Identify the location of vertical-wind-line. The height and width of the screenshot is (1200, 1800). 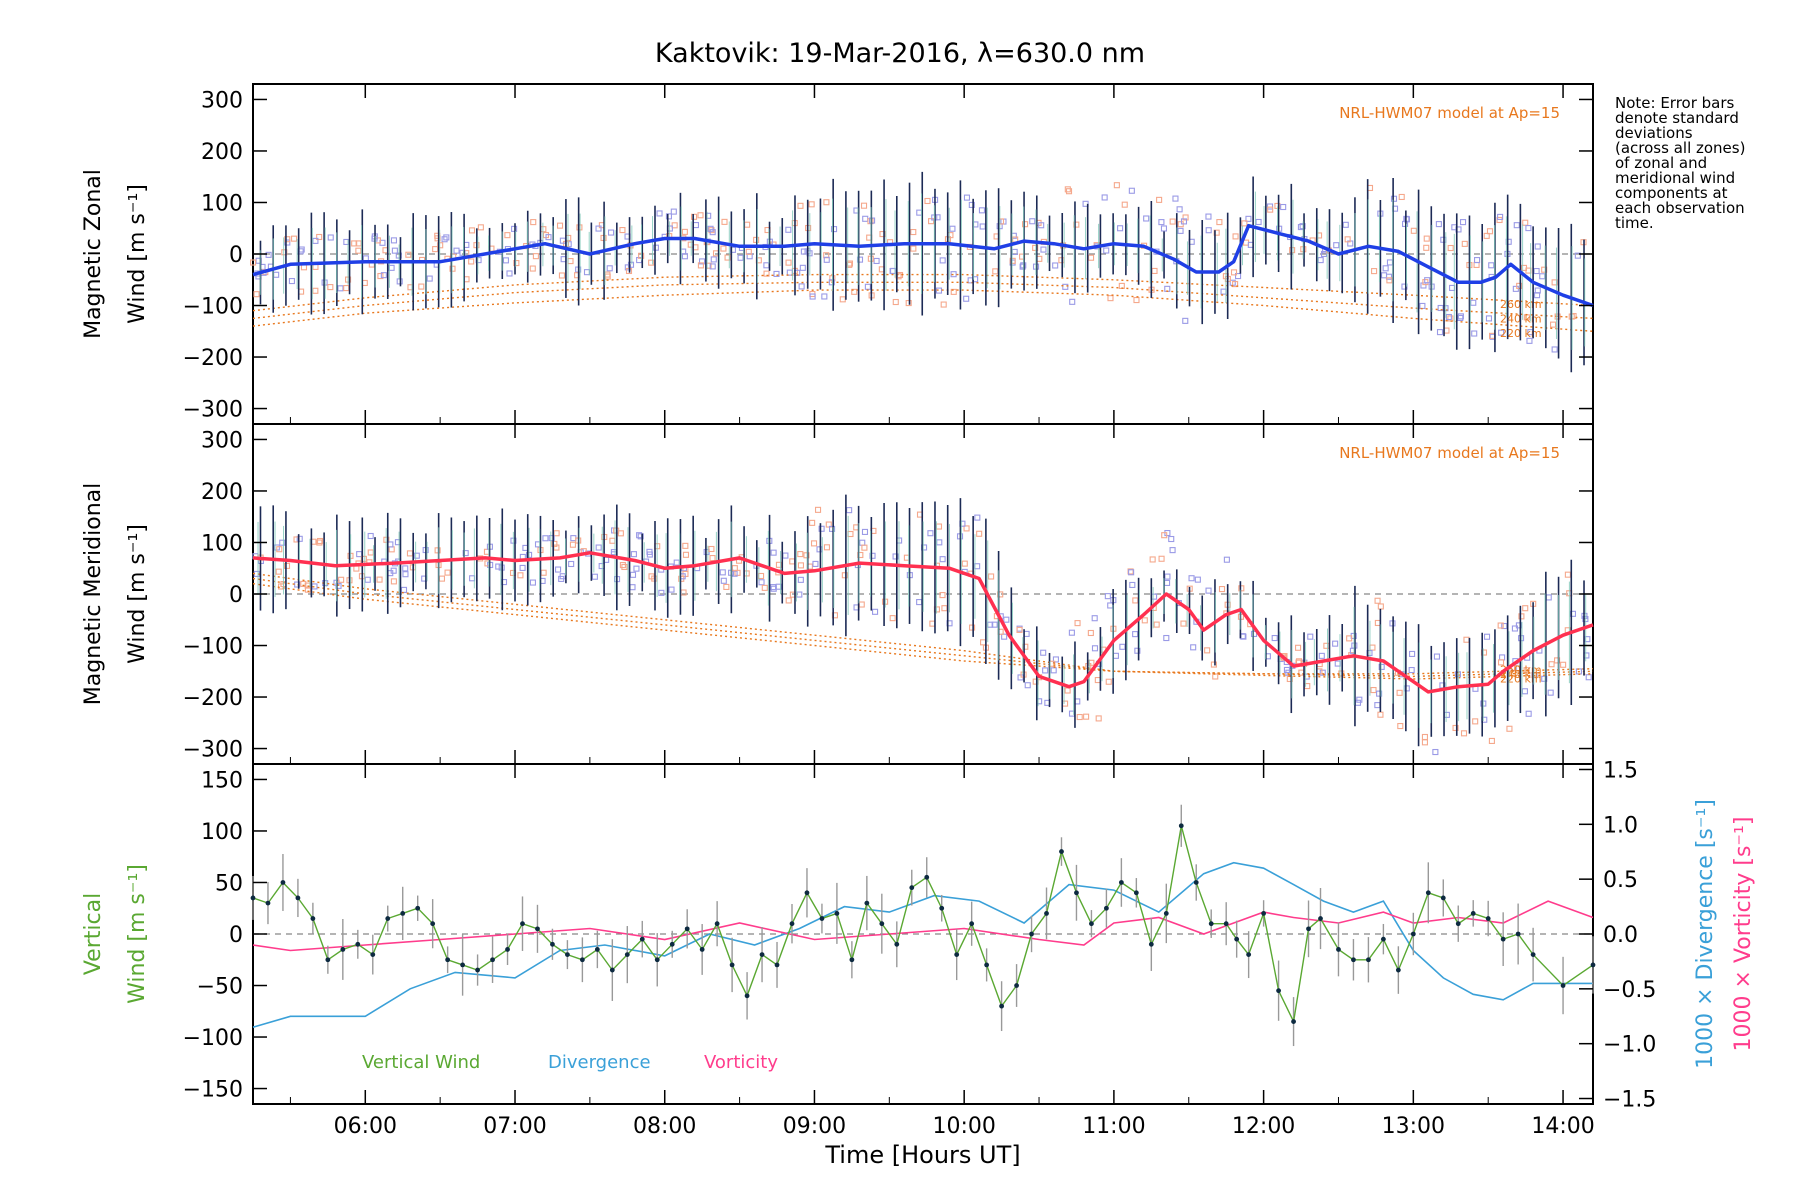
(923, 924).